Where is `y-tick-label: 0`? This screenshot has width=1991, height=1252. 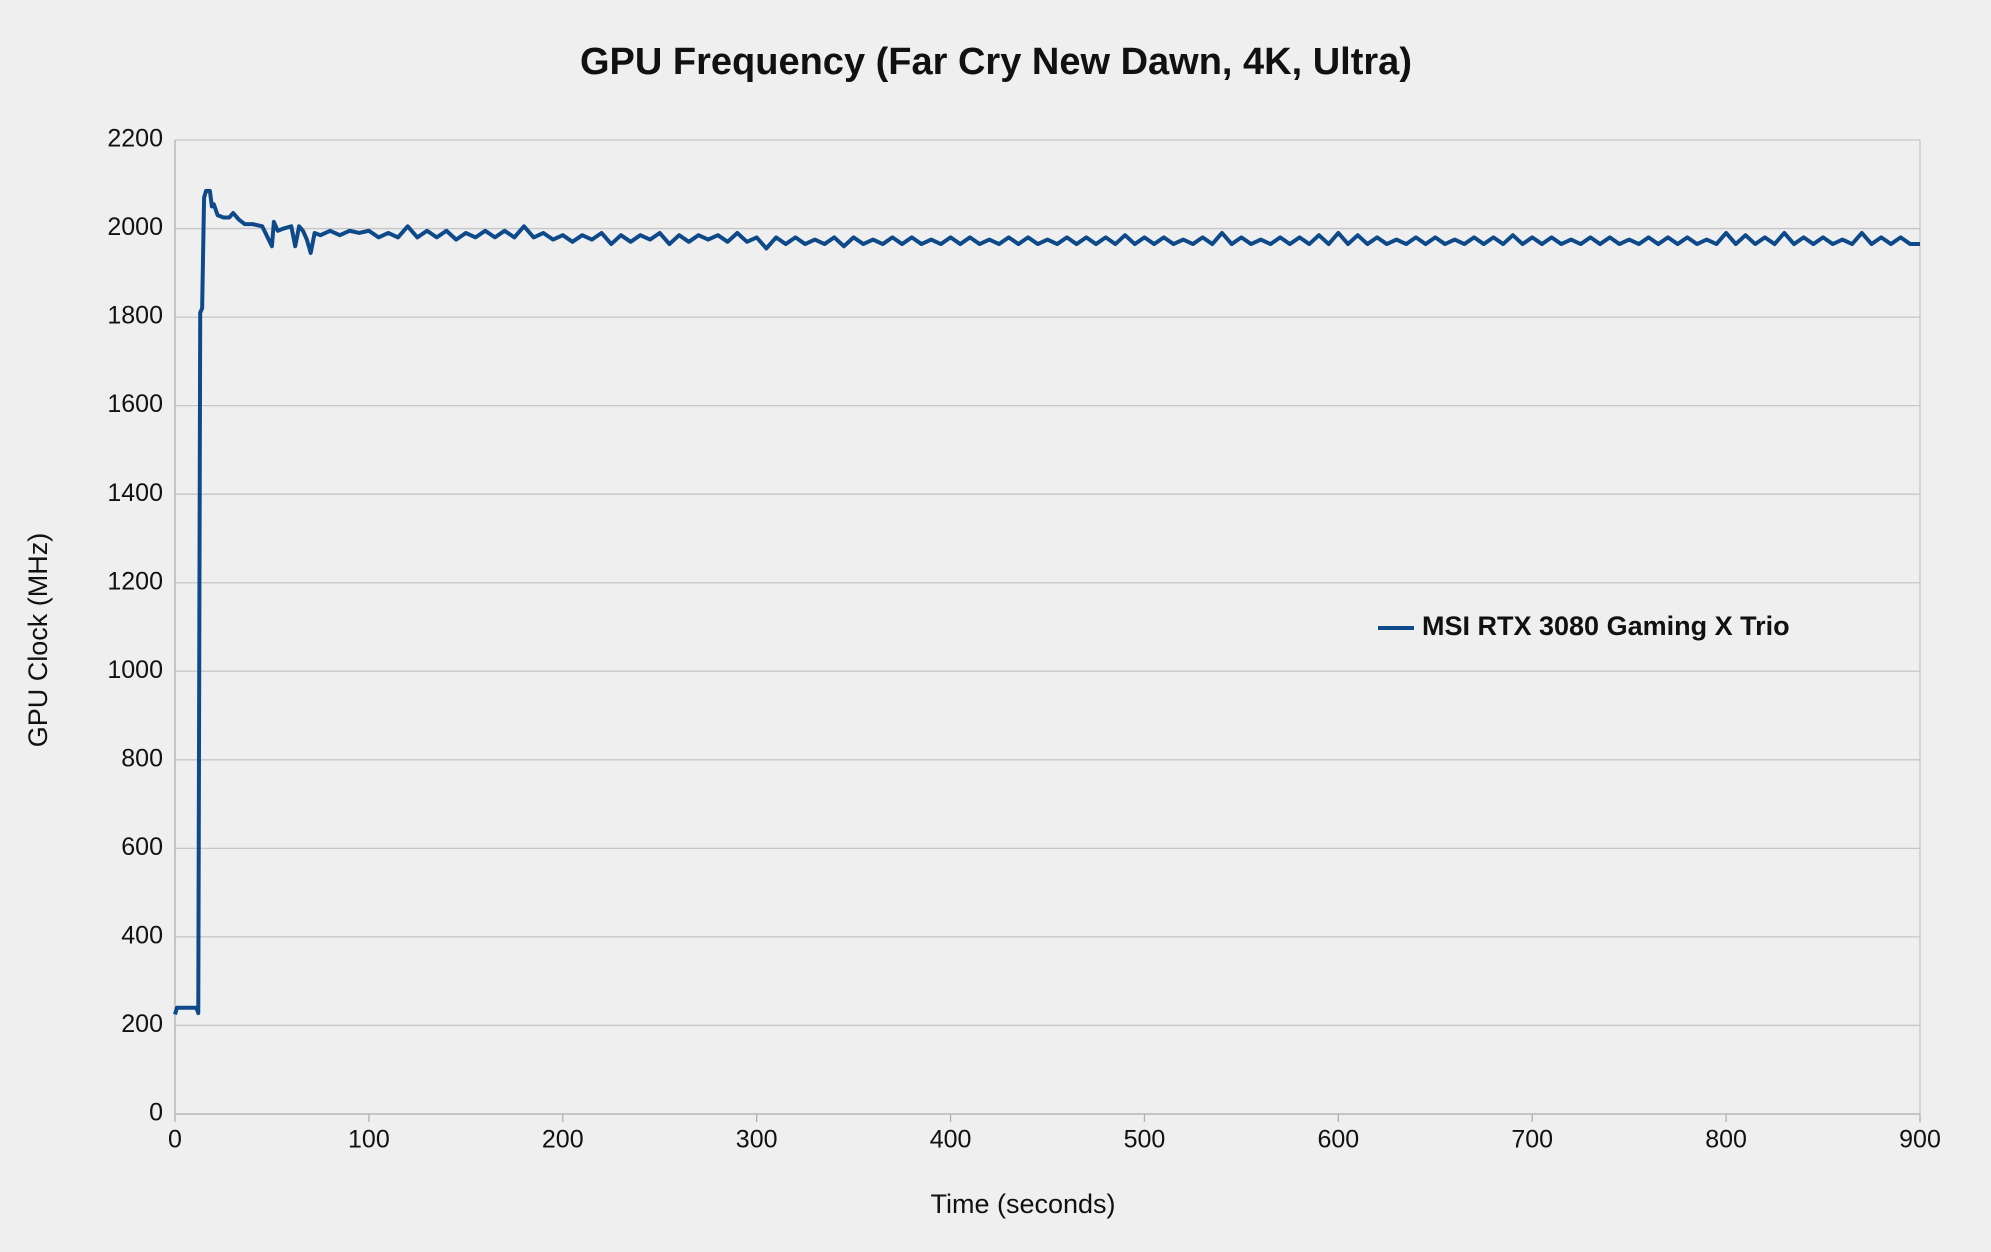 y-tick-label: 0 is located at coordinates (156, 1113).